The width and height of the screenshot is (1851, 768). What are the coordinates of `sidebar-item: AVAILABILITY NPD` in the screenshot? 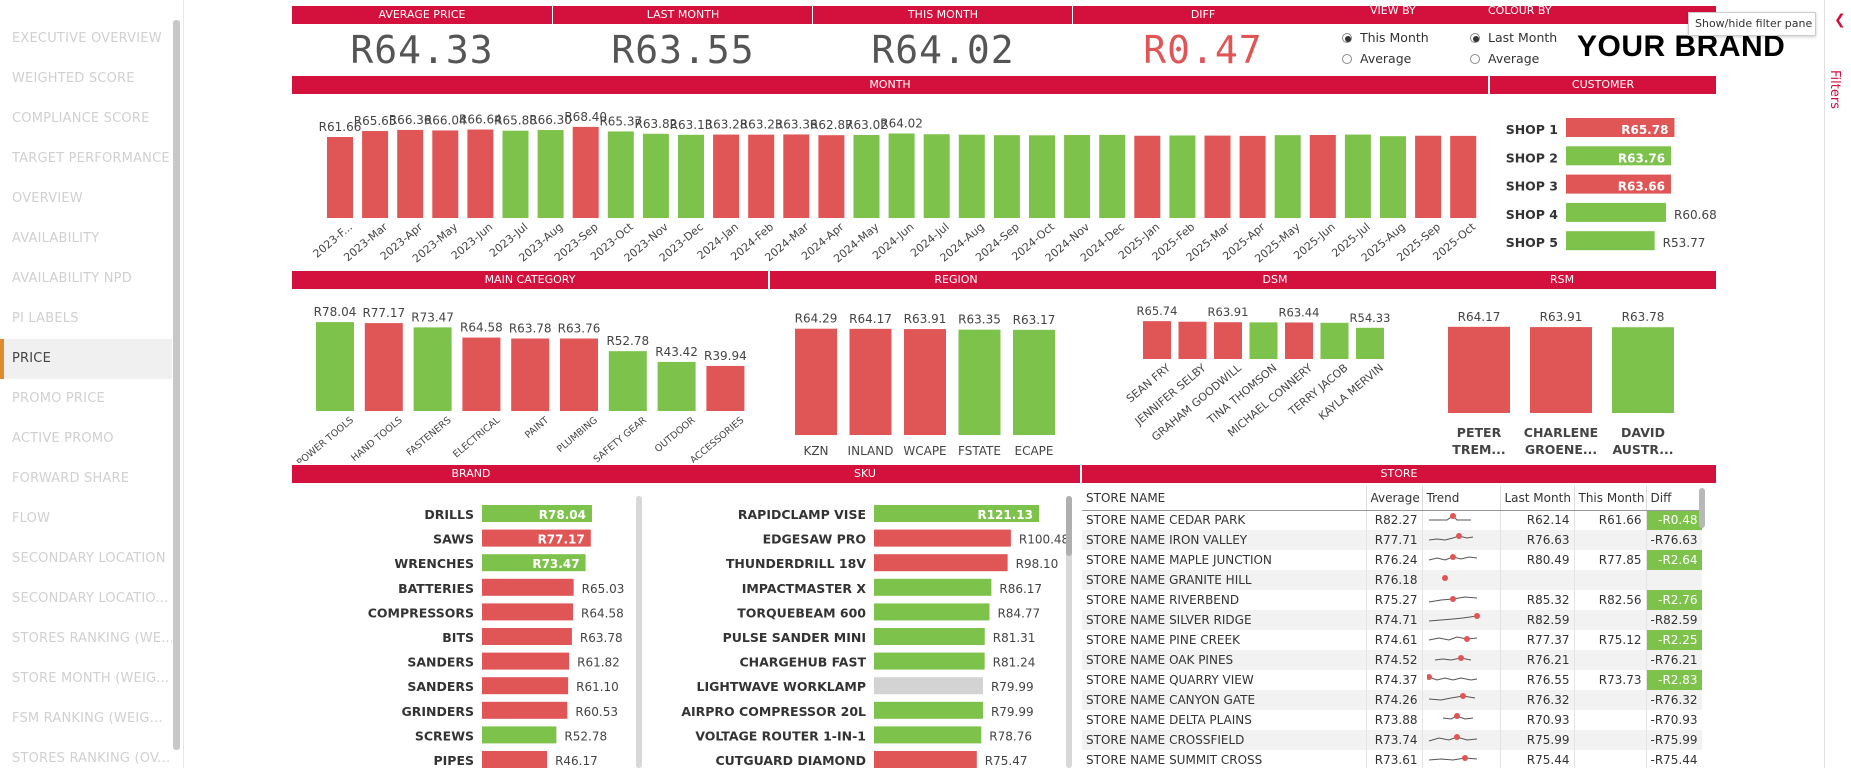 It's located at (72, 278).